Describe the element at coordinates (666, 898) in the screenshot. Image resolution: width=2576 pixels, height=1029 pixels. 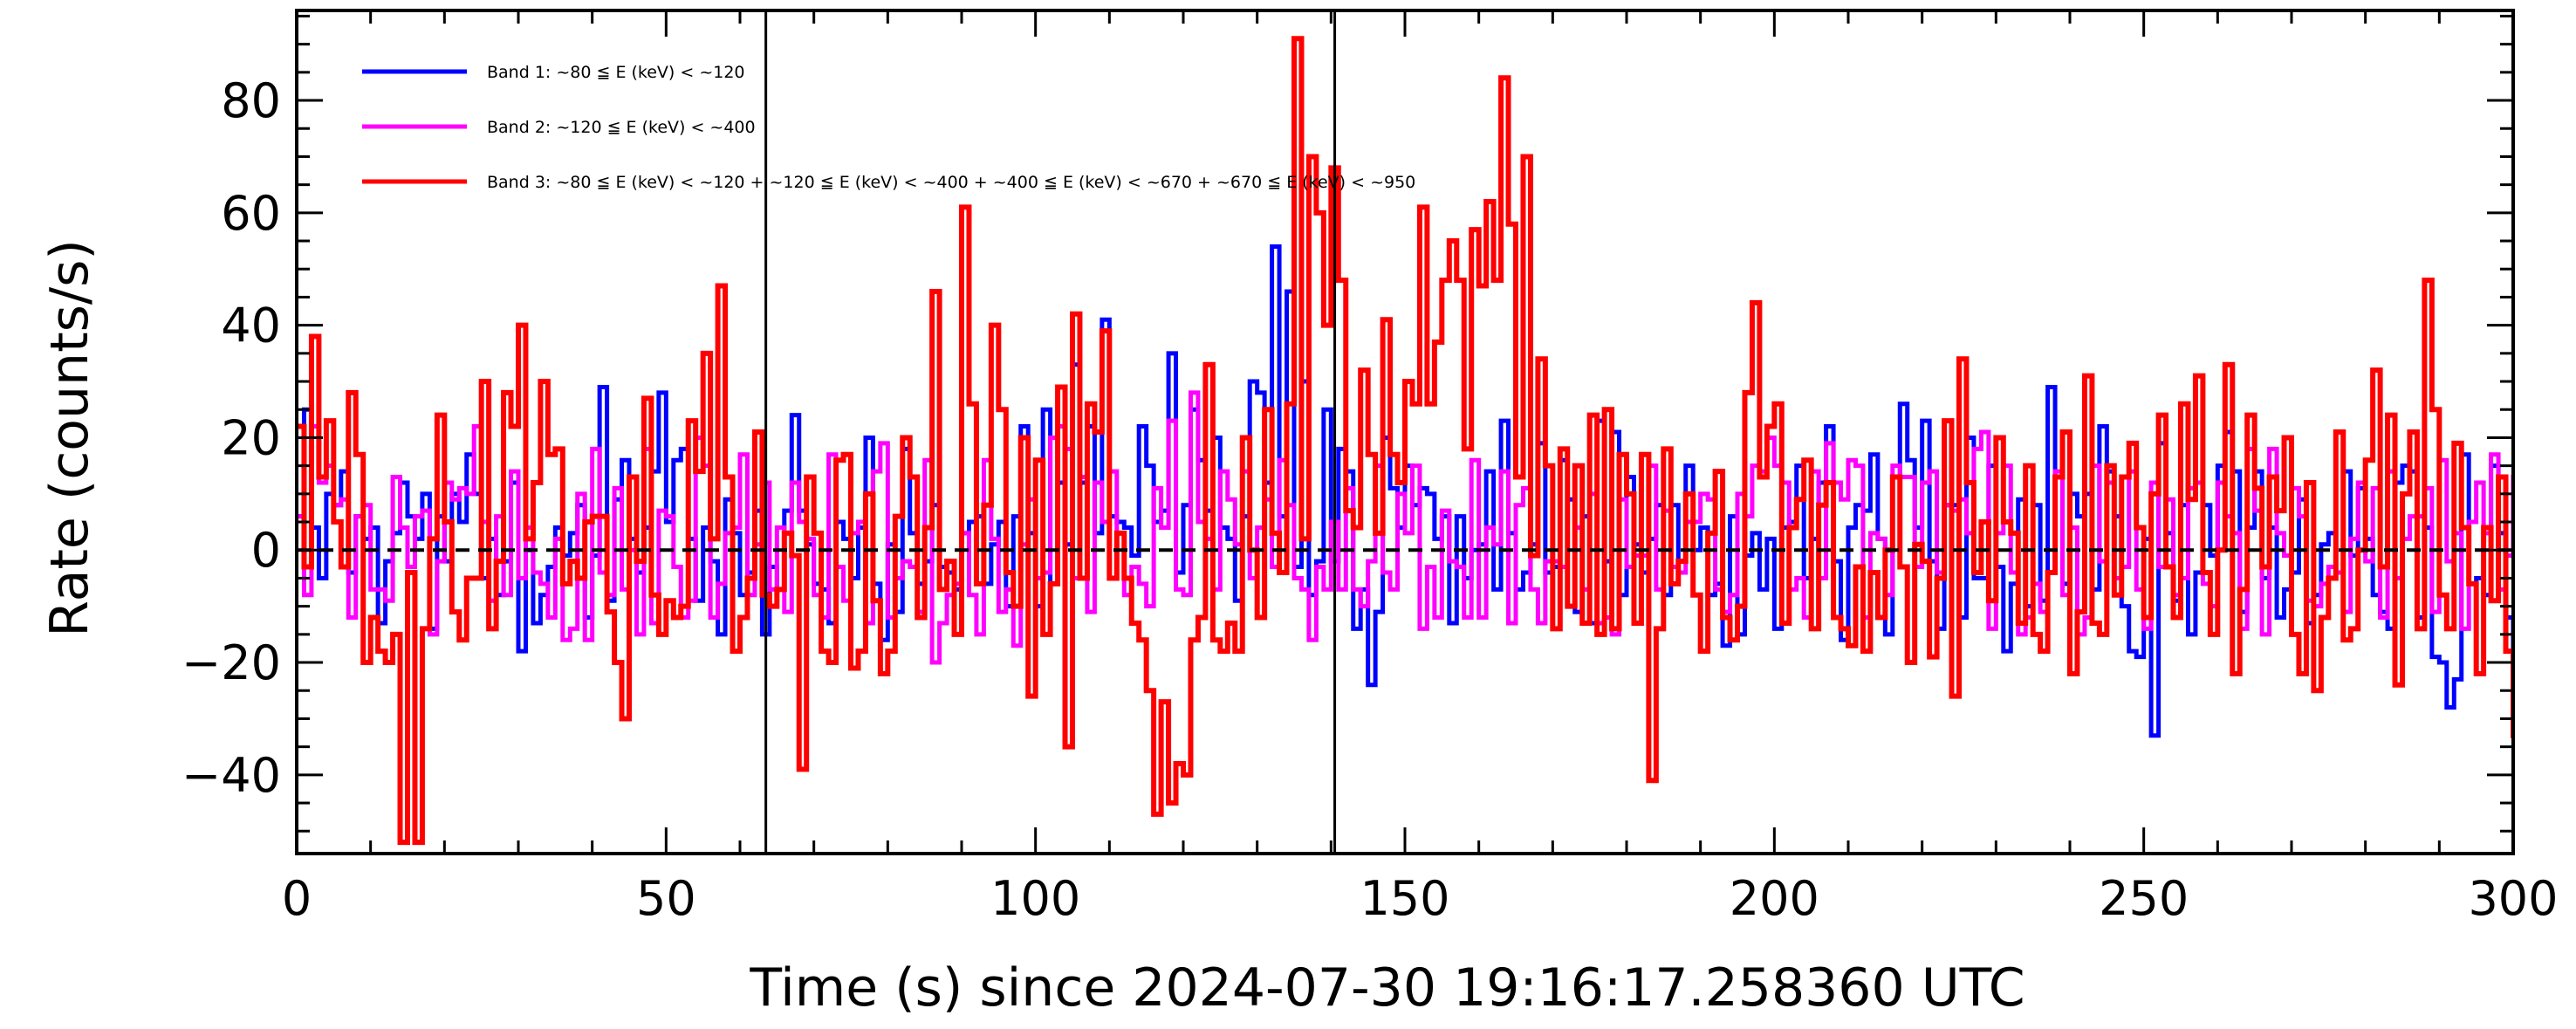
I see `x-tick-label: 50` at that location.